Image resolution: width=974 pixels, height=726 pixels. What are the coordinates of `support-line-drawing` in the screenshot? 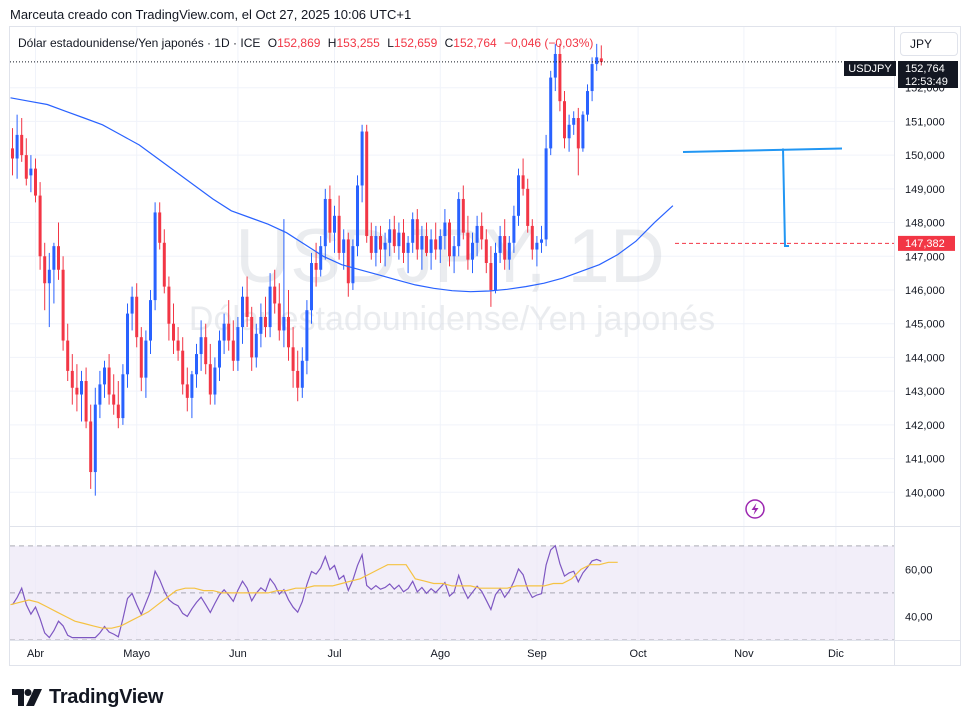 It's located at (762, 150).